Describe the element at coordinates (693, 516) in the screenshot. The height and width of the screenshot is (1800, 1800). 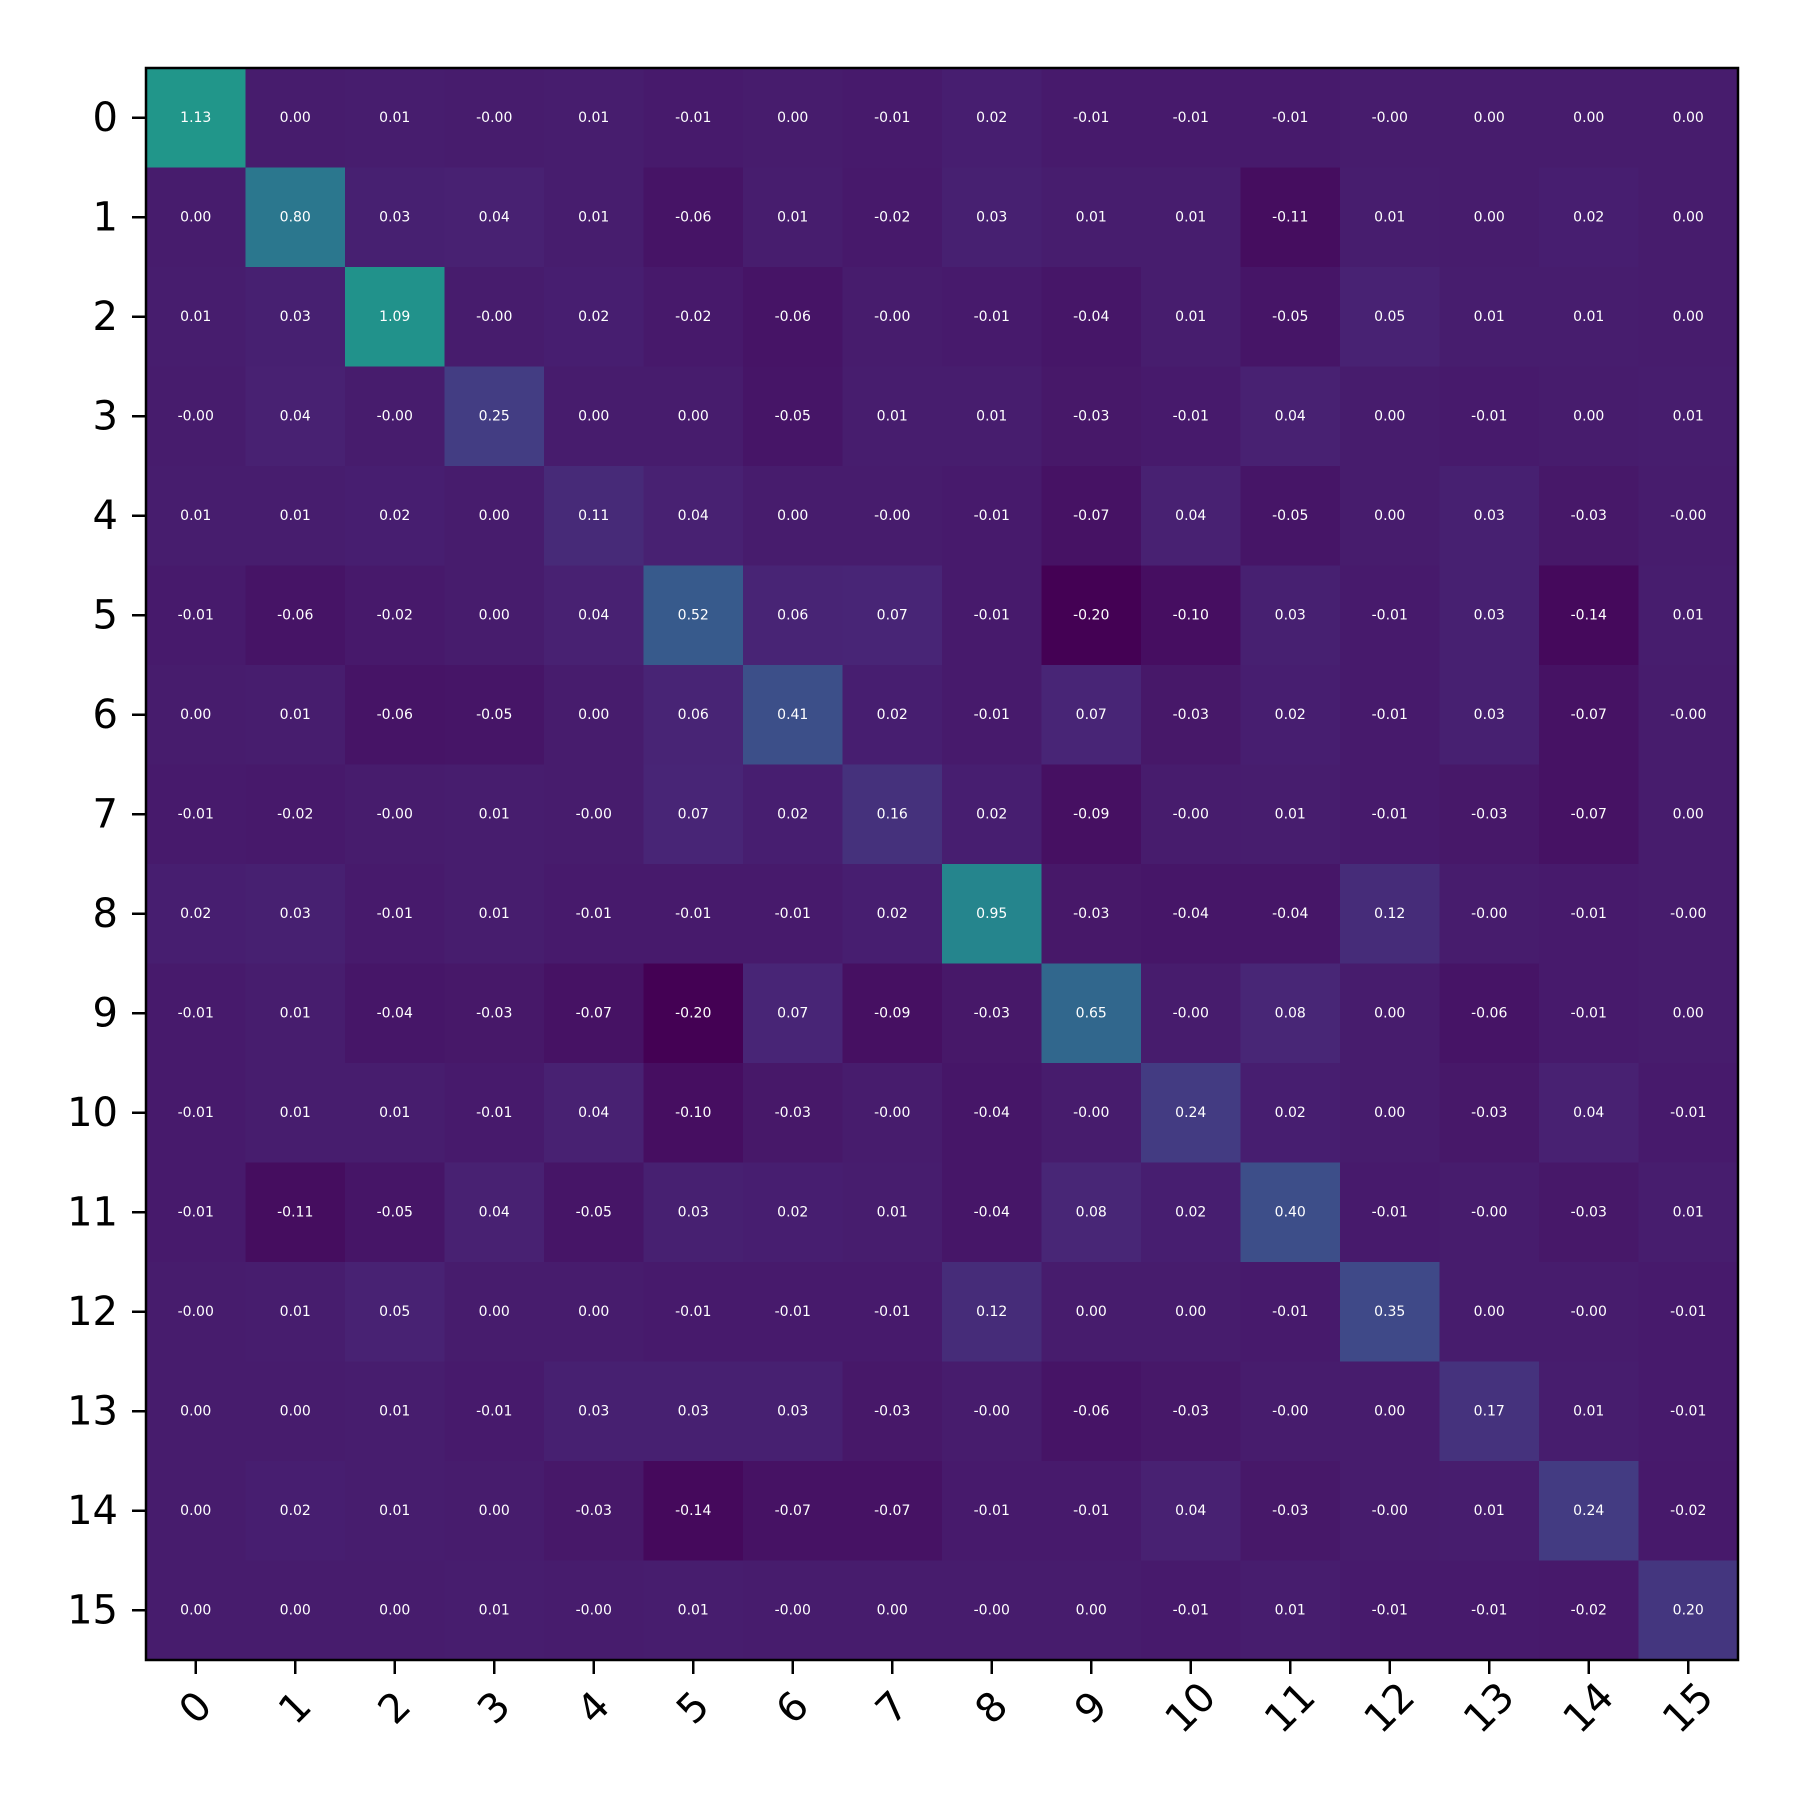
I see `heatmap-cell-r4-c5` at that location.